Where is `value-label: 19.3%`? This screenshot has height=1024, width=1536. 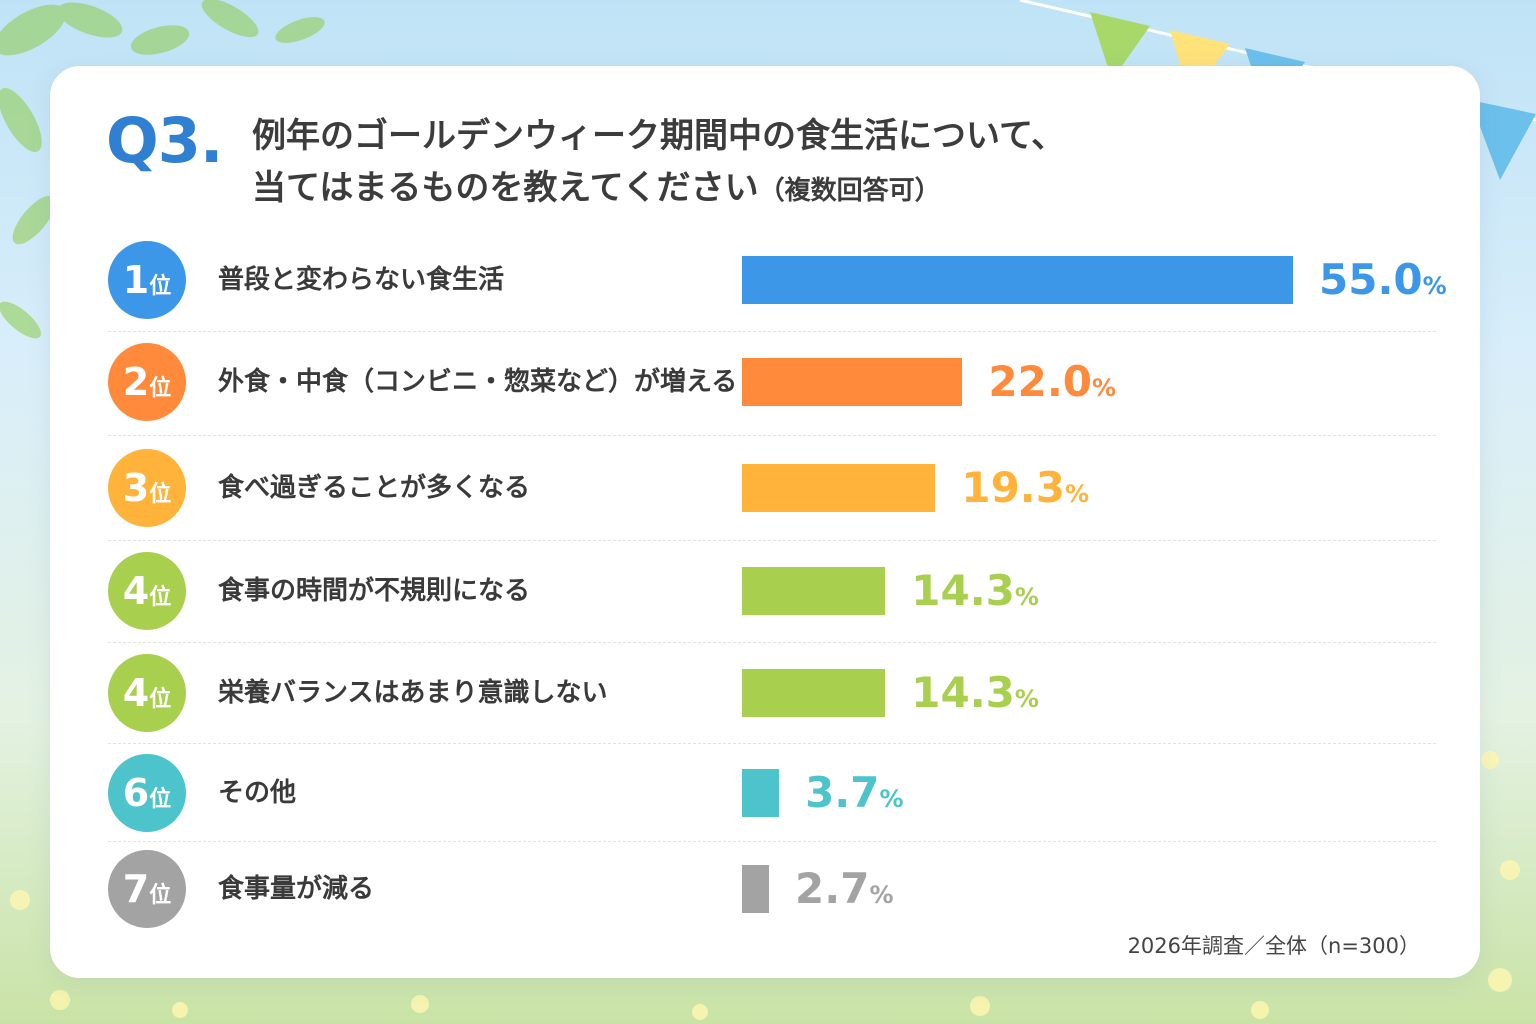
value-label: 19.3% is located at coordinates (1025, 488).